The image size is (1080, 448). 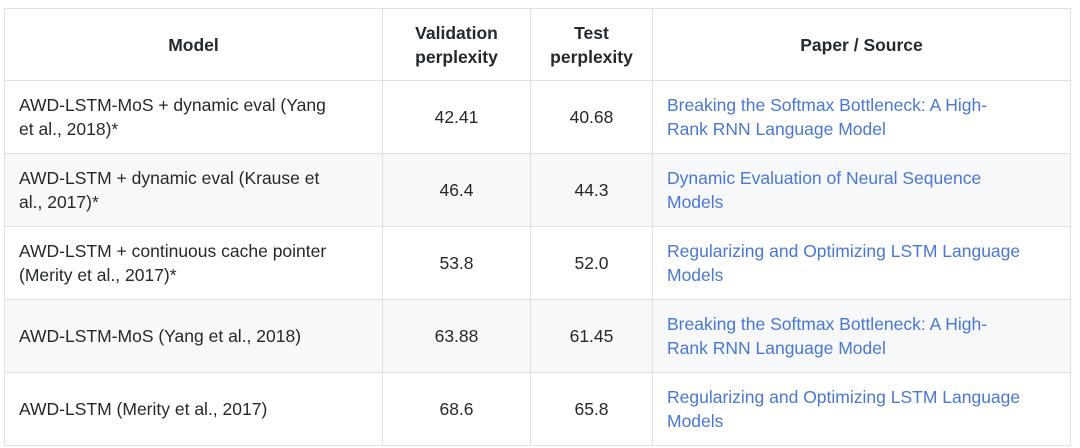 I want to click on test-perplexity-cell: 61.45, so click(x=591, y=336).